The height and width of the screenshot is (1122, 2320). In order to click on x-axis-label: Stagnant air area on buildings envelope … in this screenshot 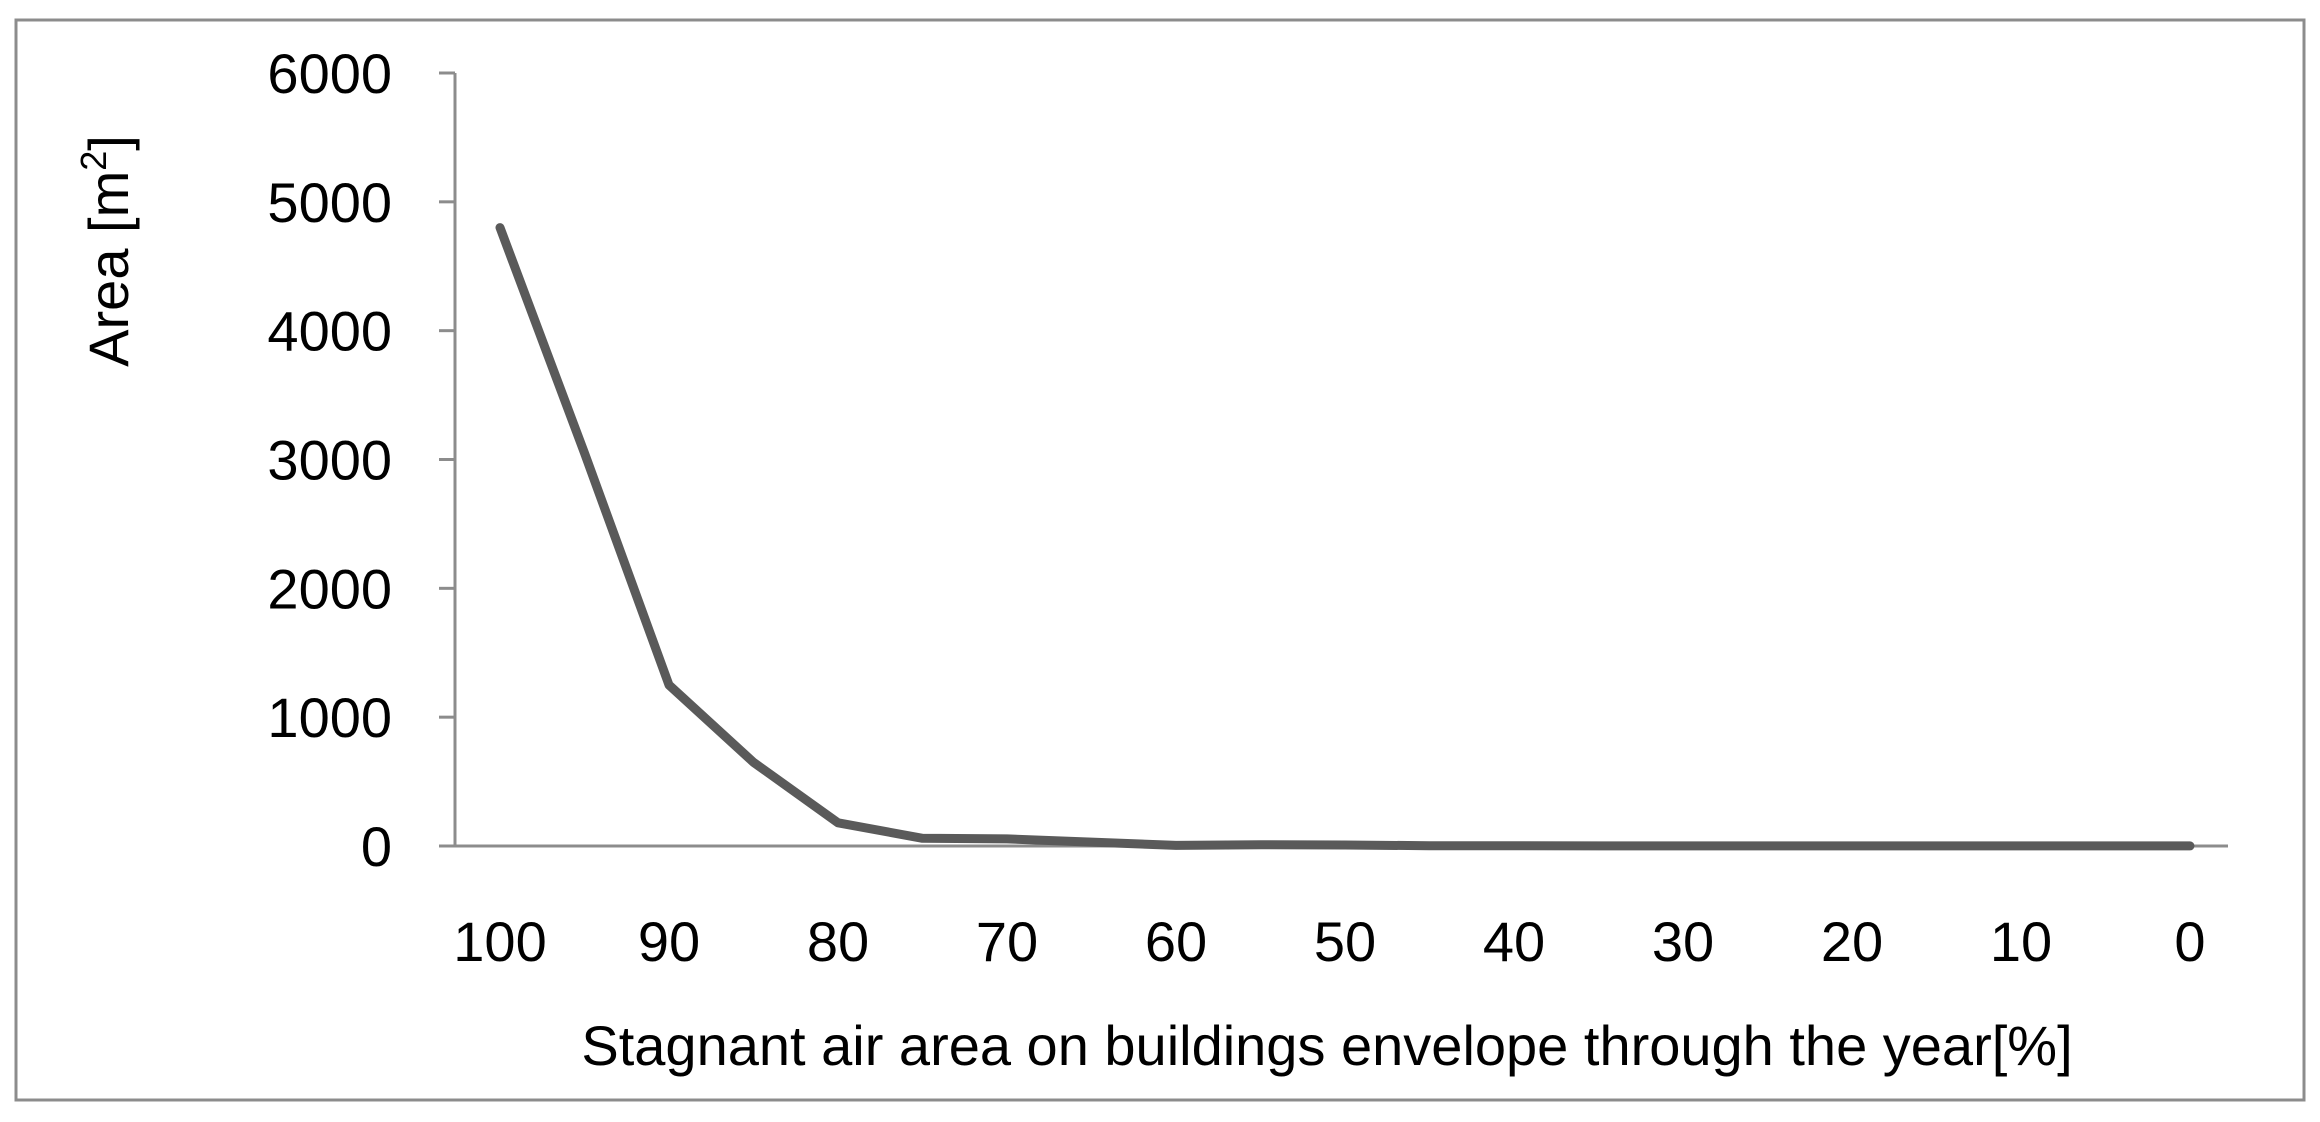, I will do `click(1326, 1045)`.